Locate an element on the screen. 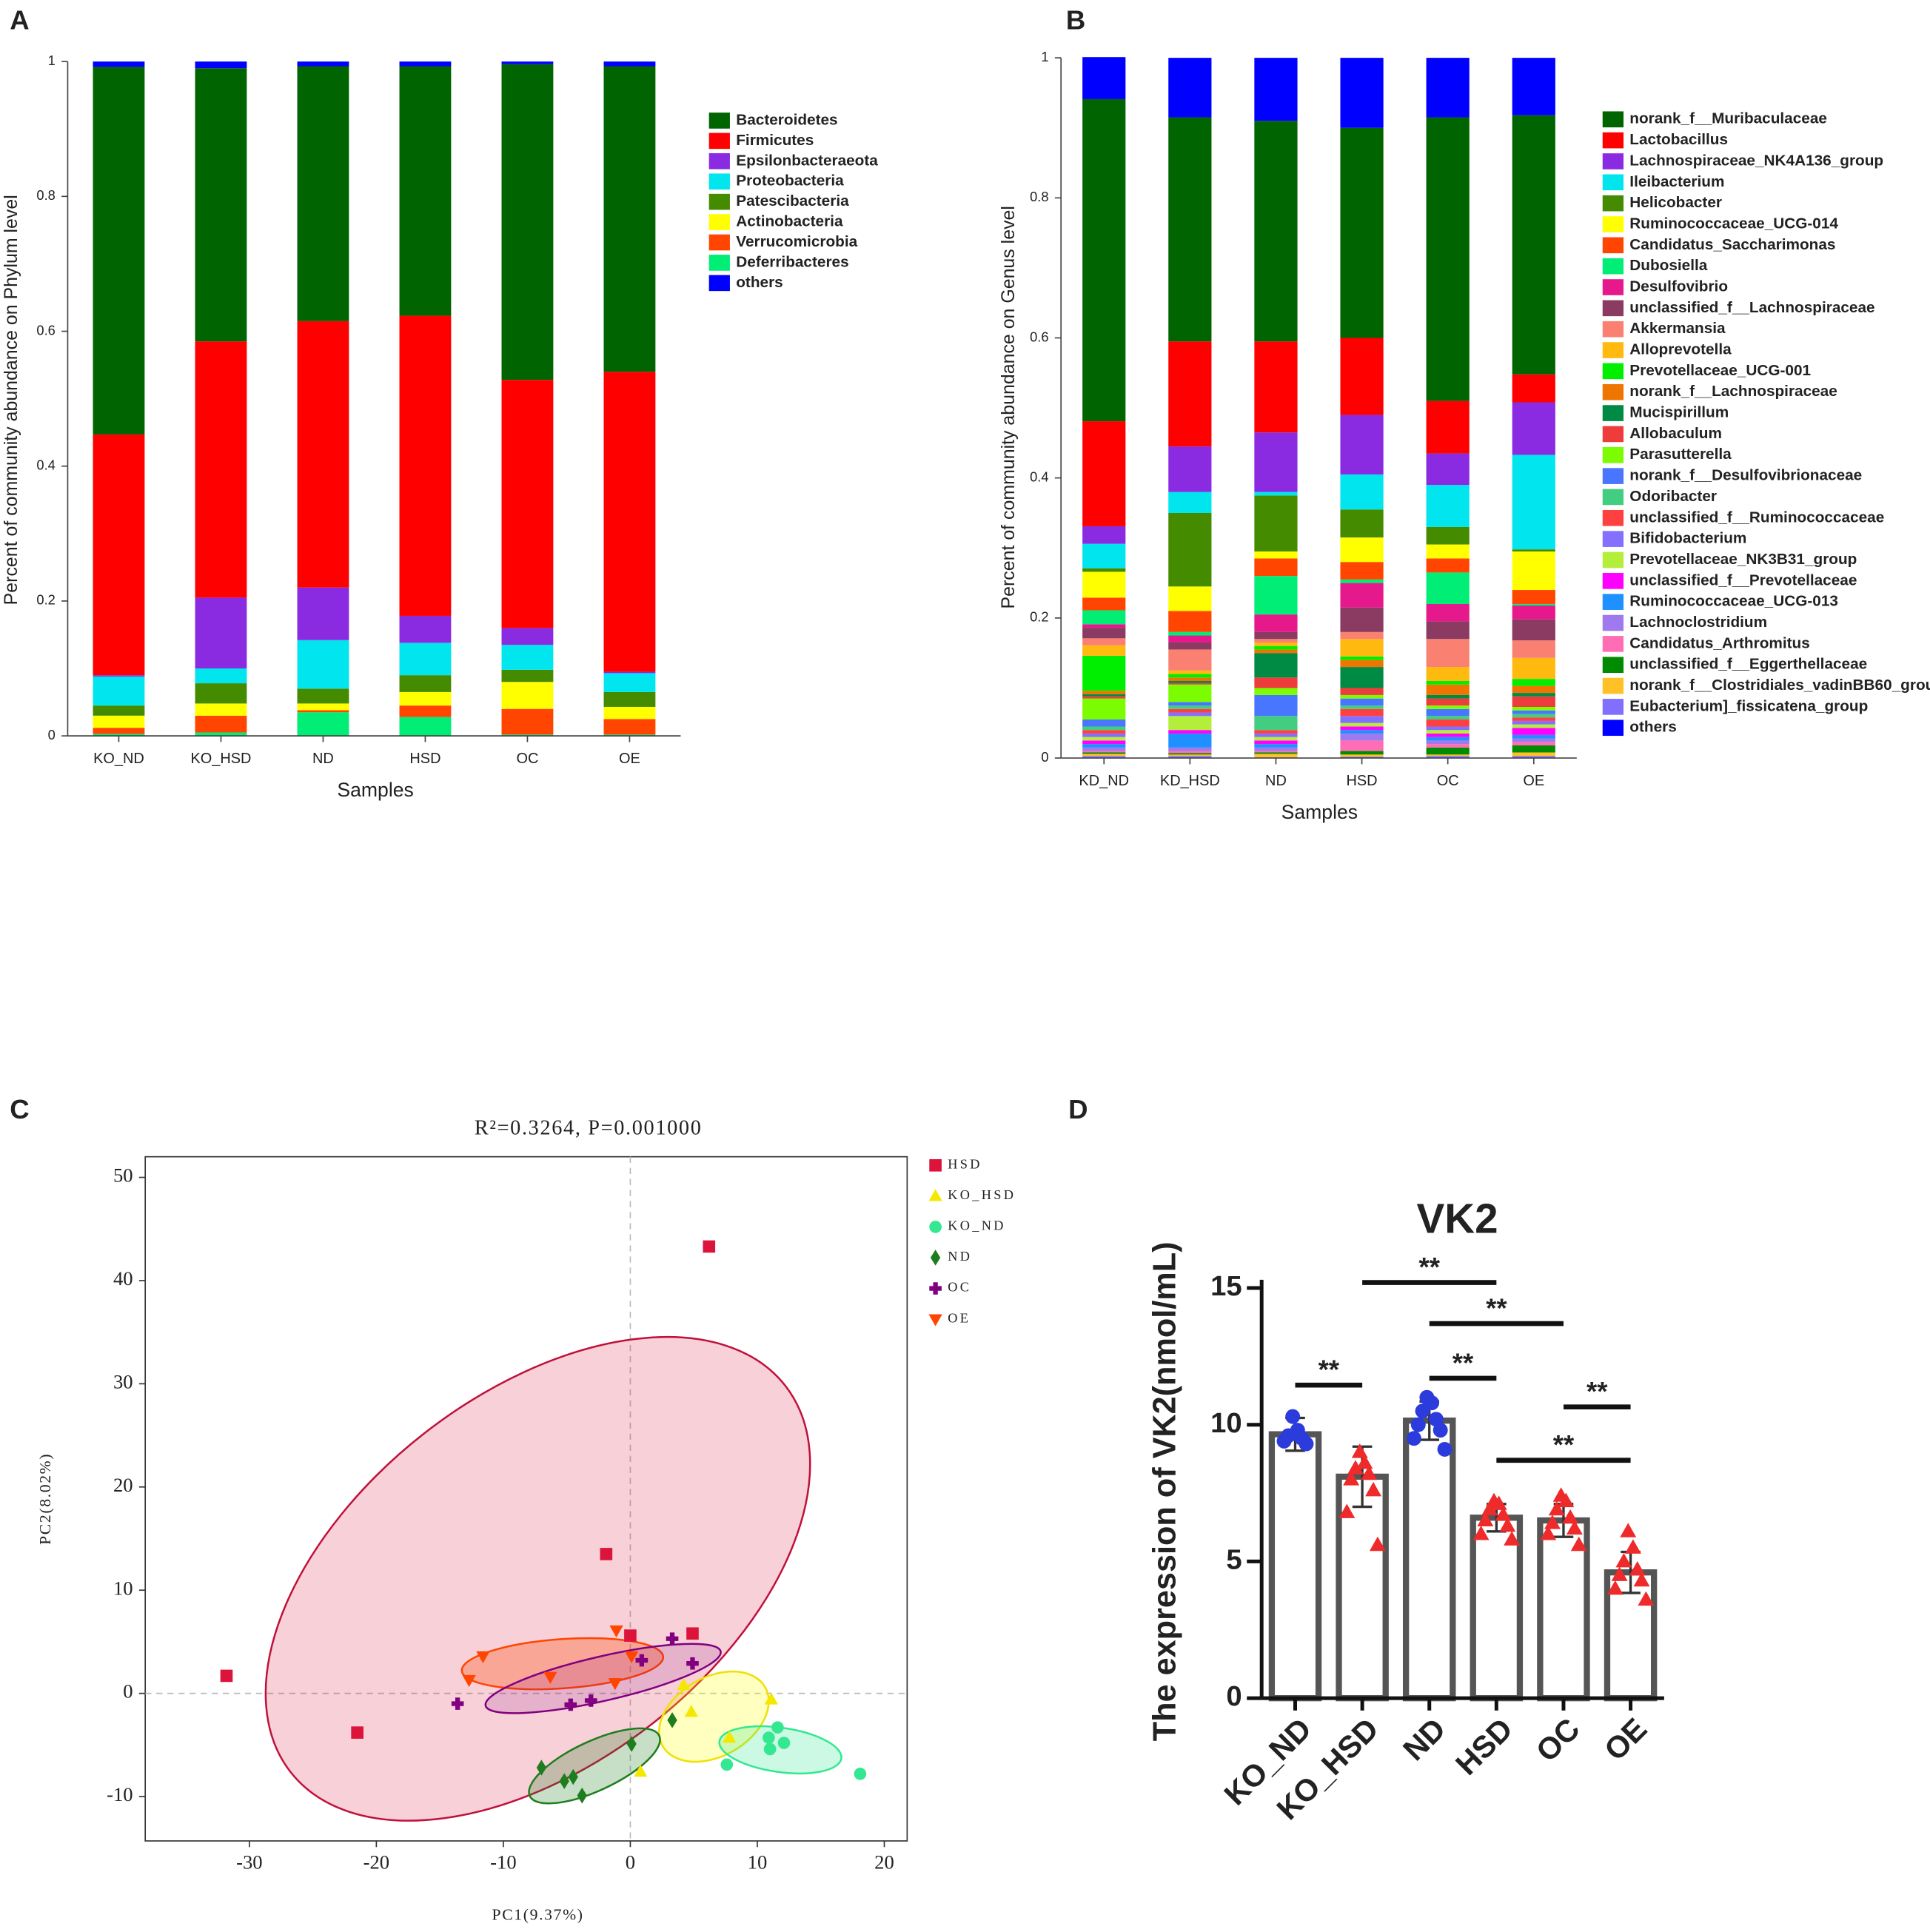 This screenshot has height=1932, width=1930. significance-label: ** is located at coordinates (1329, 1370).